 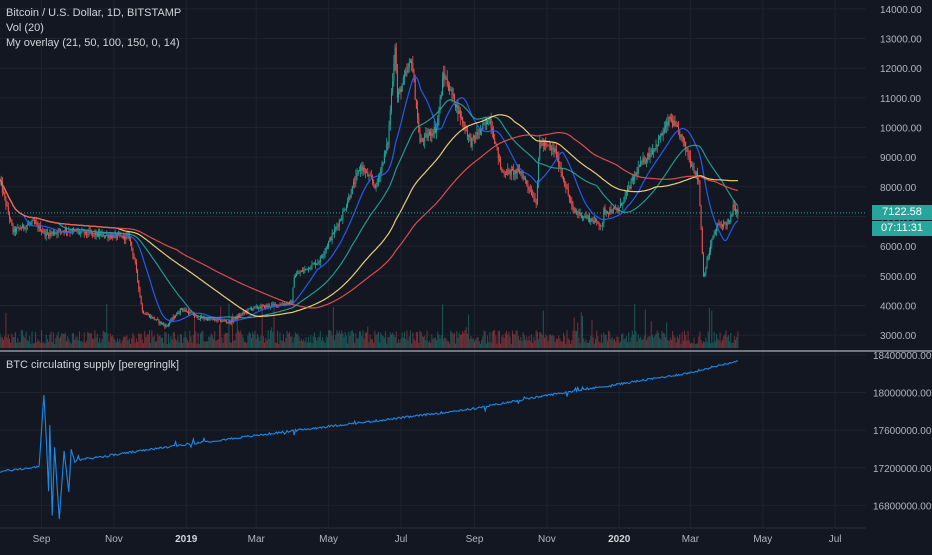 I want to click on symbol-title: Bitcoin / U.S. Dollar, 1D, BITSTAMP, so click(x=94, y=13).